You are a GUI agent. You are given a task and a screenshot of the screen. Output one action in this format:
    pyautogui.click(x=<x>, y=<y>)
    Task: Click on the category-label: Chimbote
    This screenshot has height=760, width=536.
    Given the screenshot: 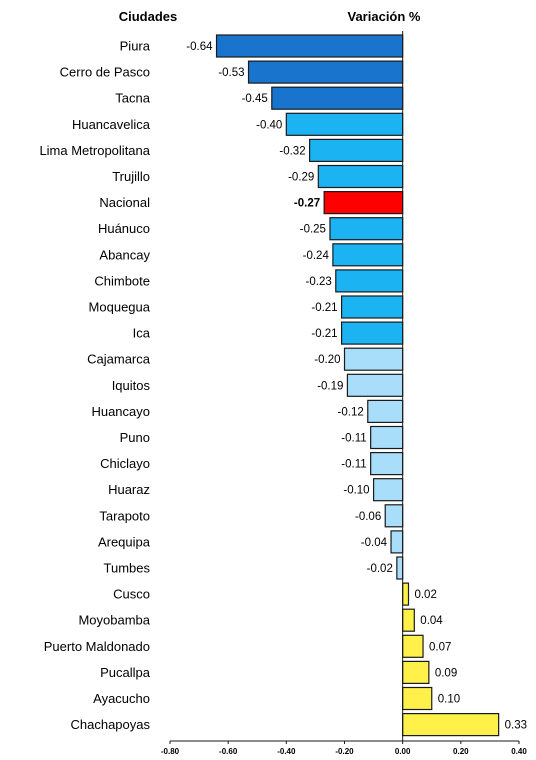 What is the action you would take?
    pyautogui.click(x=122, y=280)
    